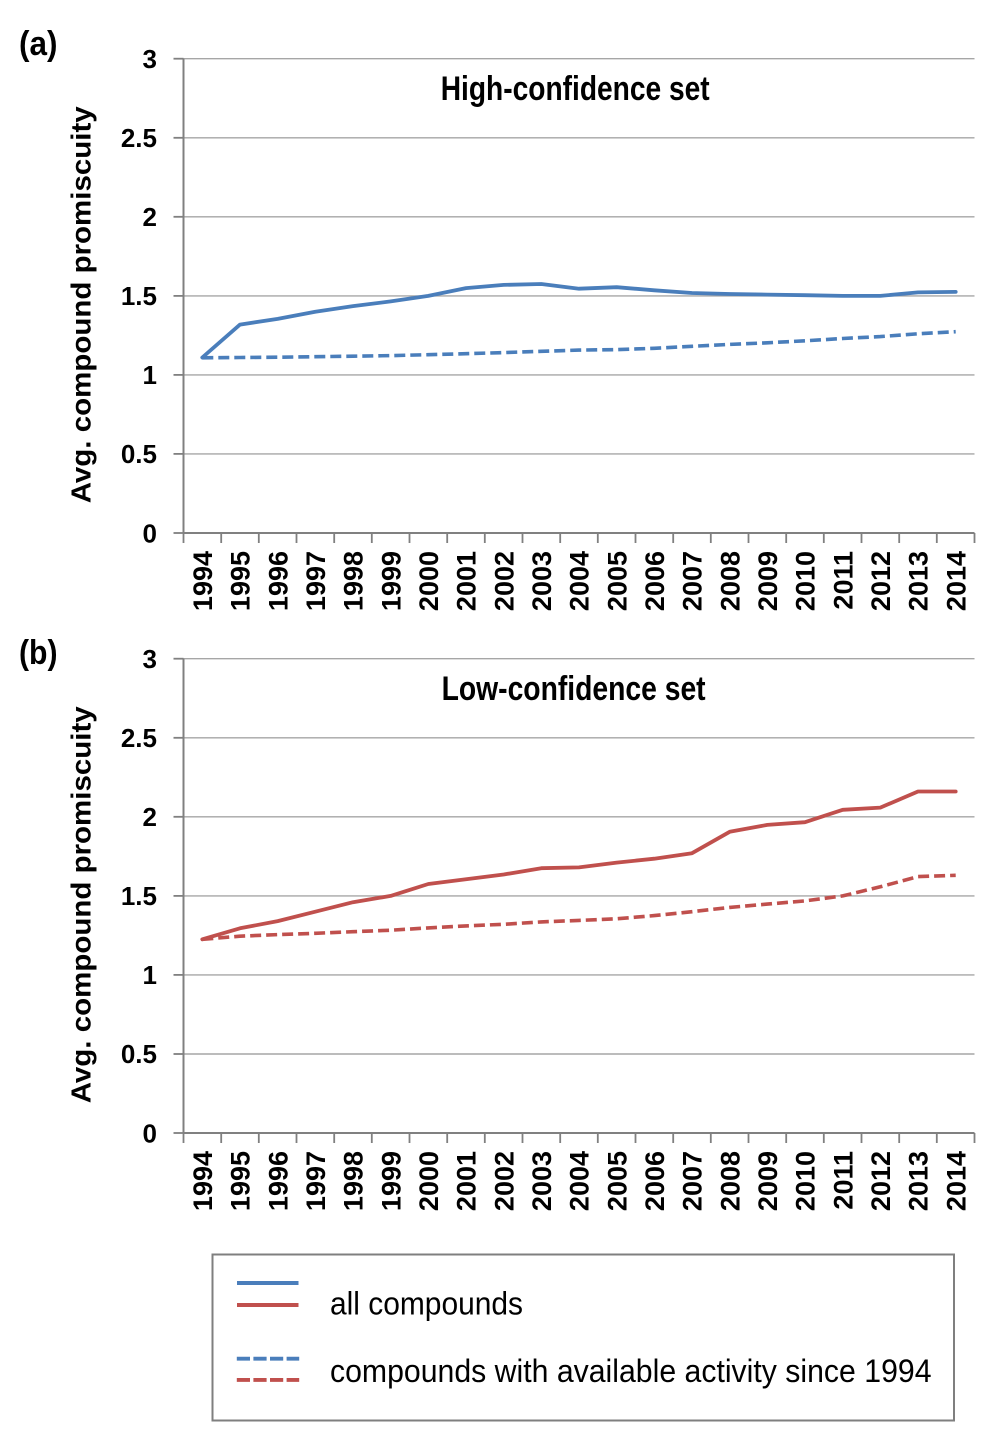 Image resolution: width=1000 pixels, height=1444 pixels. I want to click on svg-text: (a), so click(38, 44).